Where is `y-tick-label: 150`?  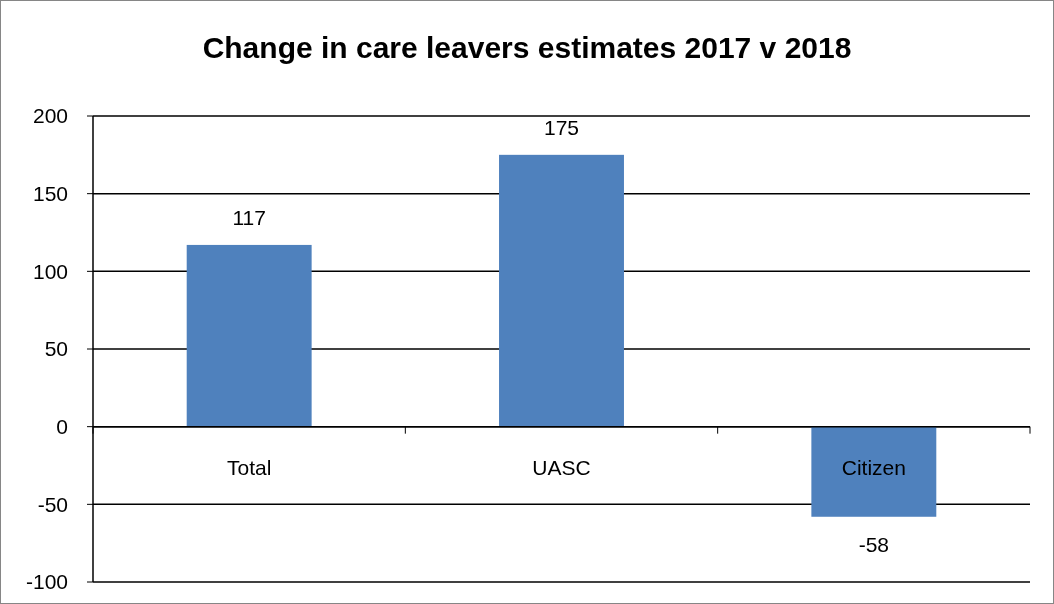 y-tick-label: 150 is located at coordinates (50, 194).